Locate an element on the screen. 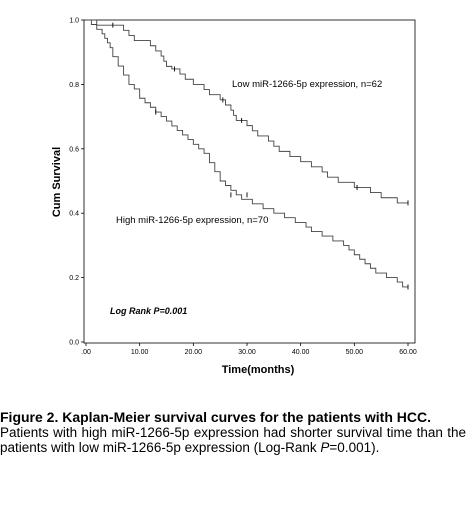 The height and width of the screenshot is (510, 472). x-ticks: .00 10.00 20.00 30.00 40.00 50.00 60.00 is located at coordinates (249, 349).